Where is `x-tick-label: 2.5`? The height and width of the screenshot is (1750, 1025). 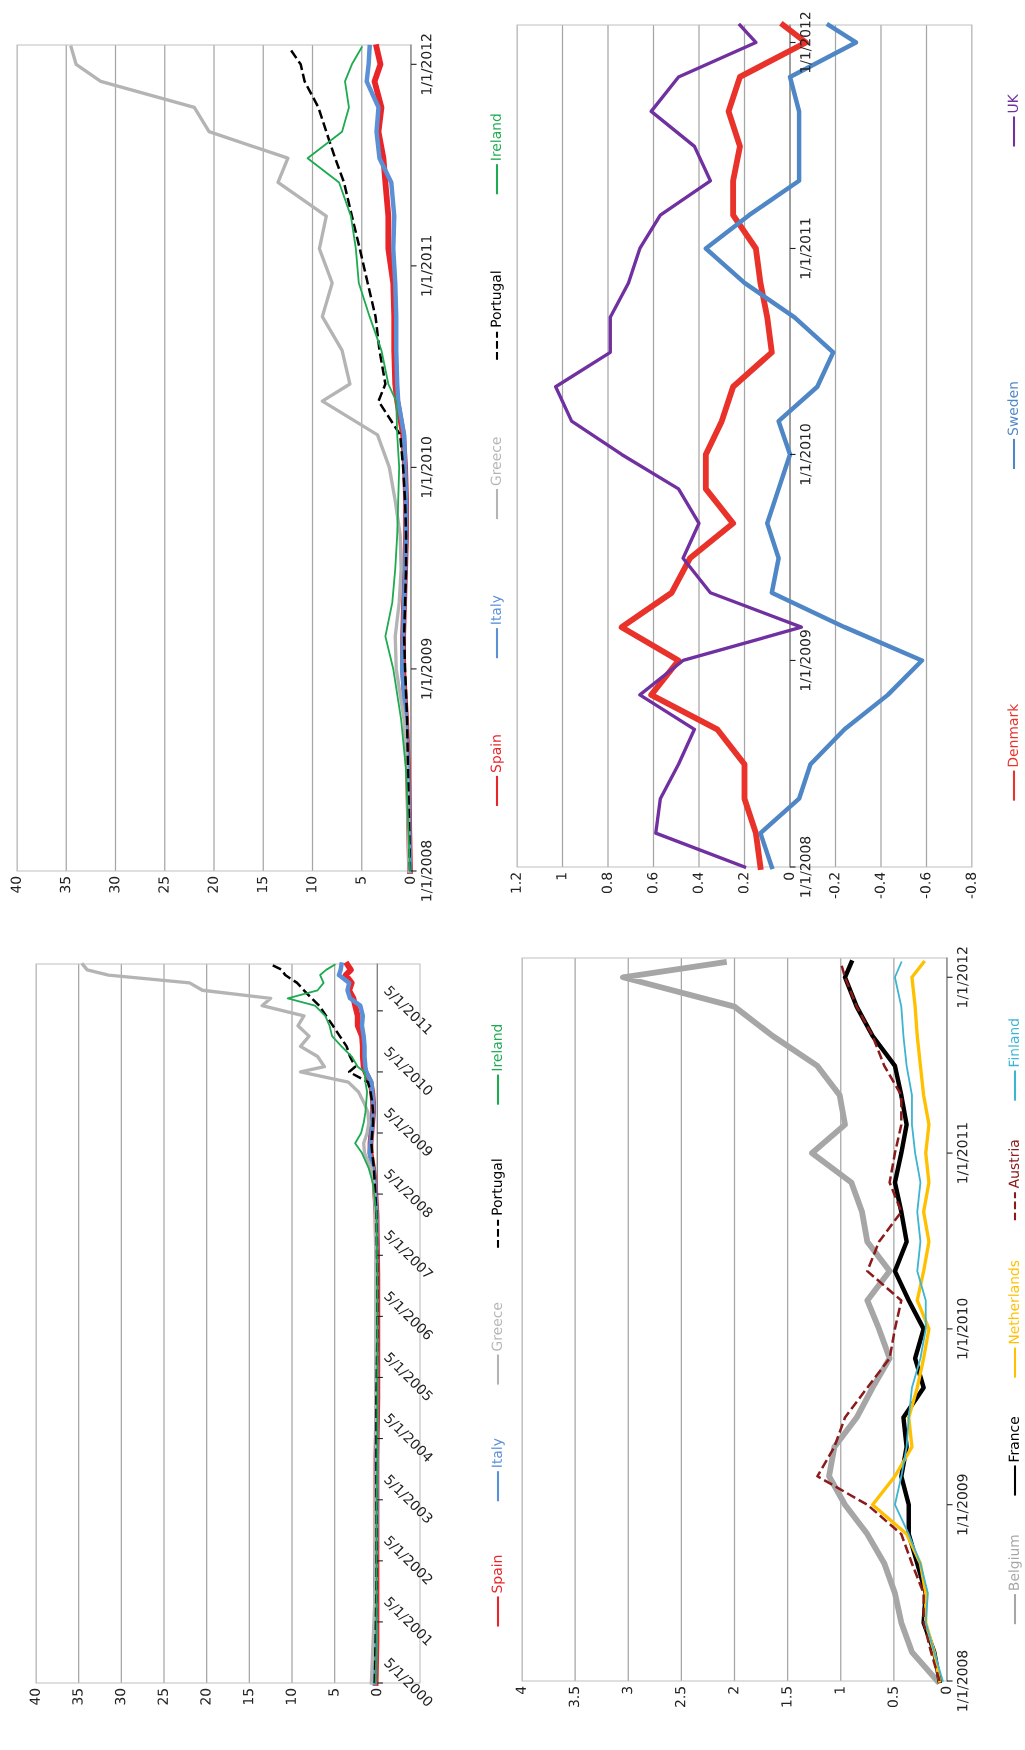 x-tick-label: 2.5 is located at coordinates (680, 1697).